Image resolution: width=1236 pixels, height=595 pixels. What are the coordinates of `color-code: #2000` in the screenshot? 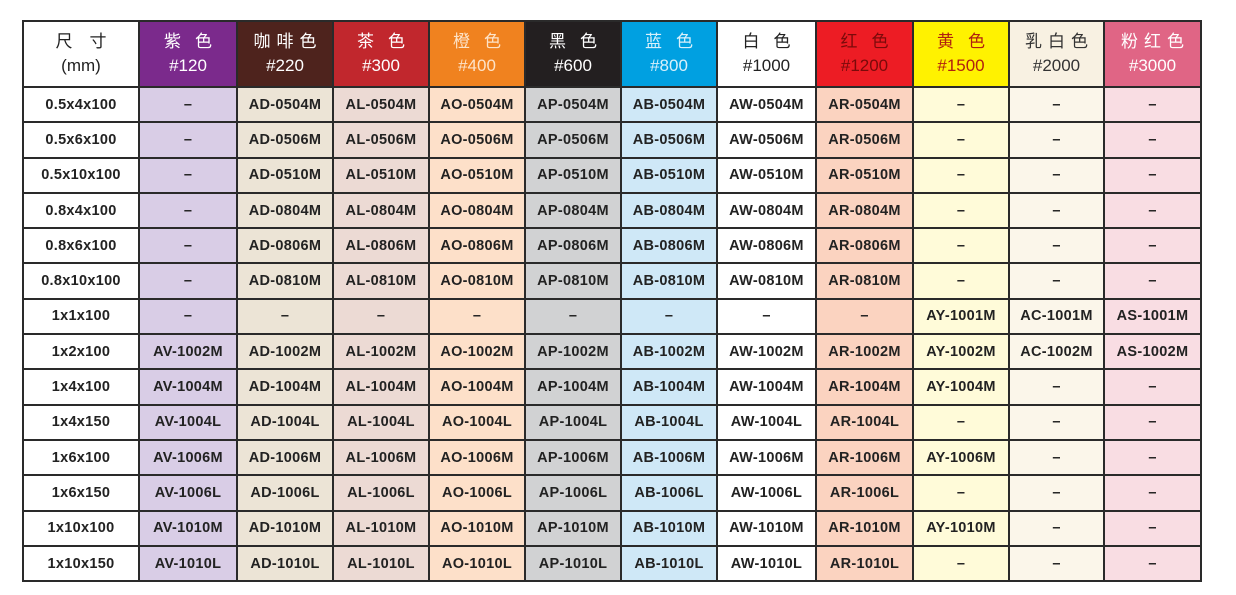 It's located at (1056, 65).